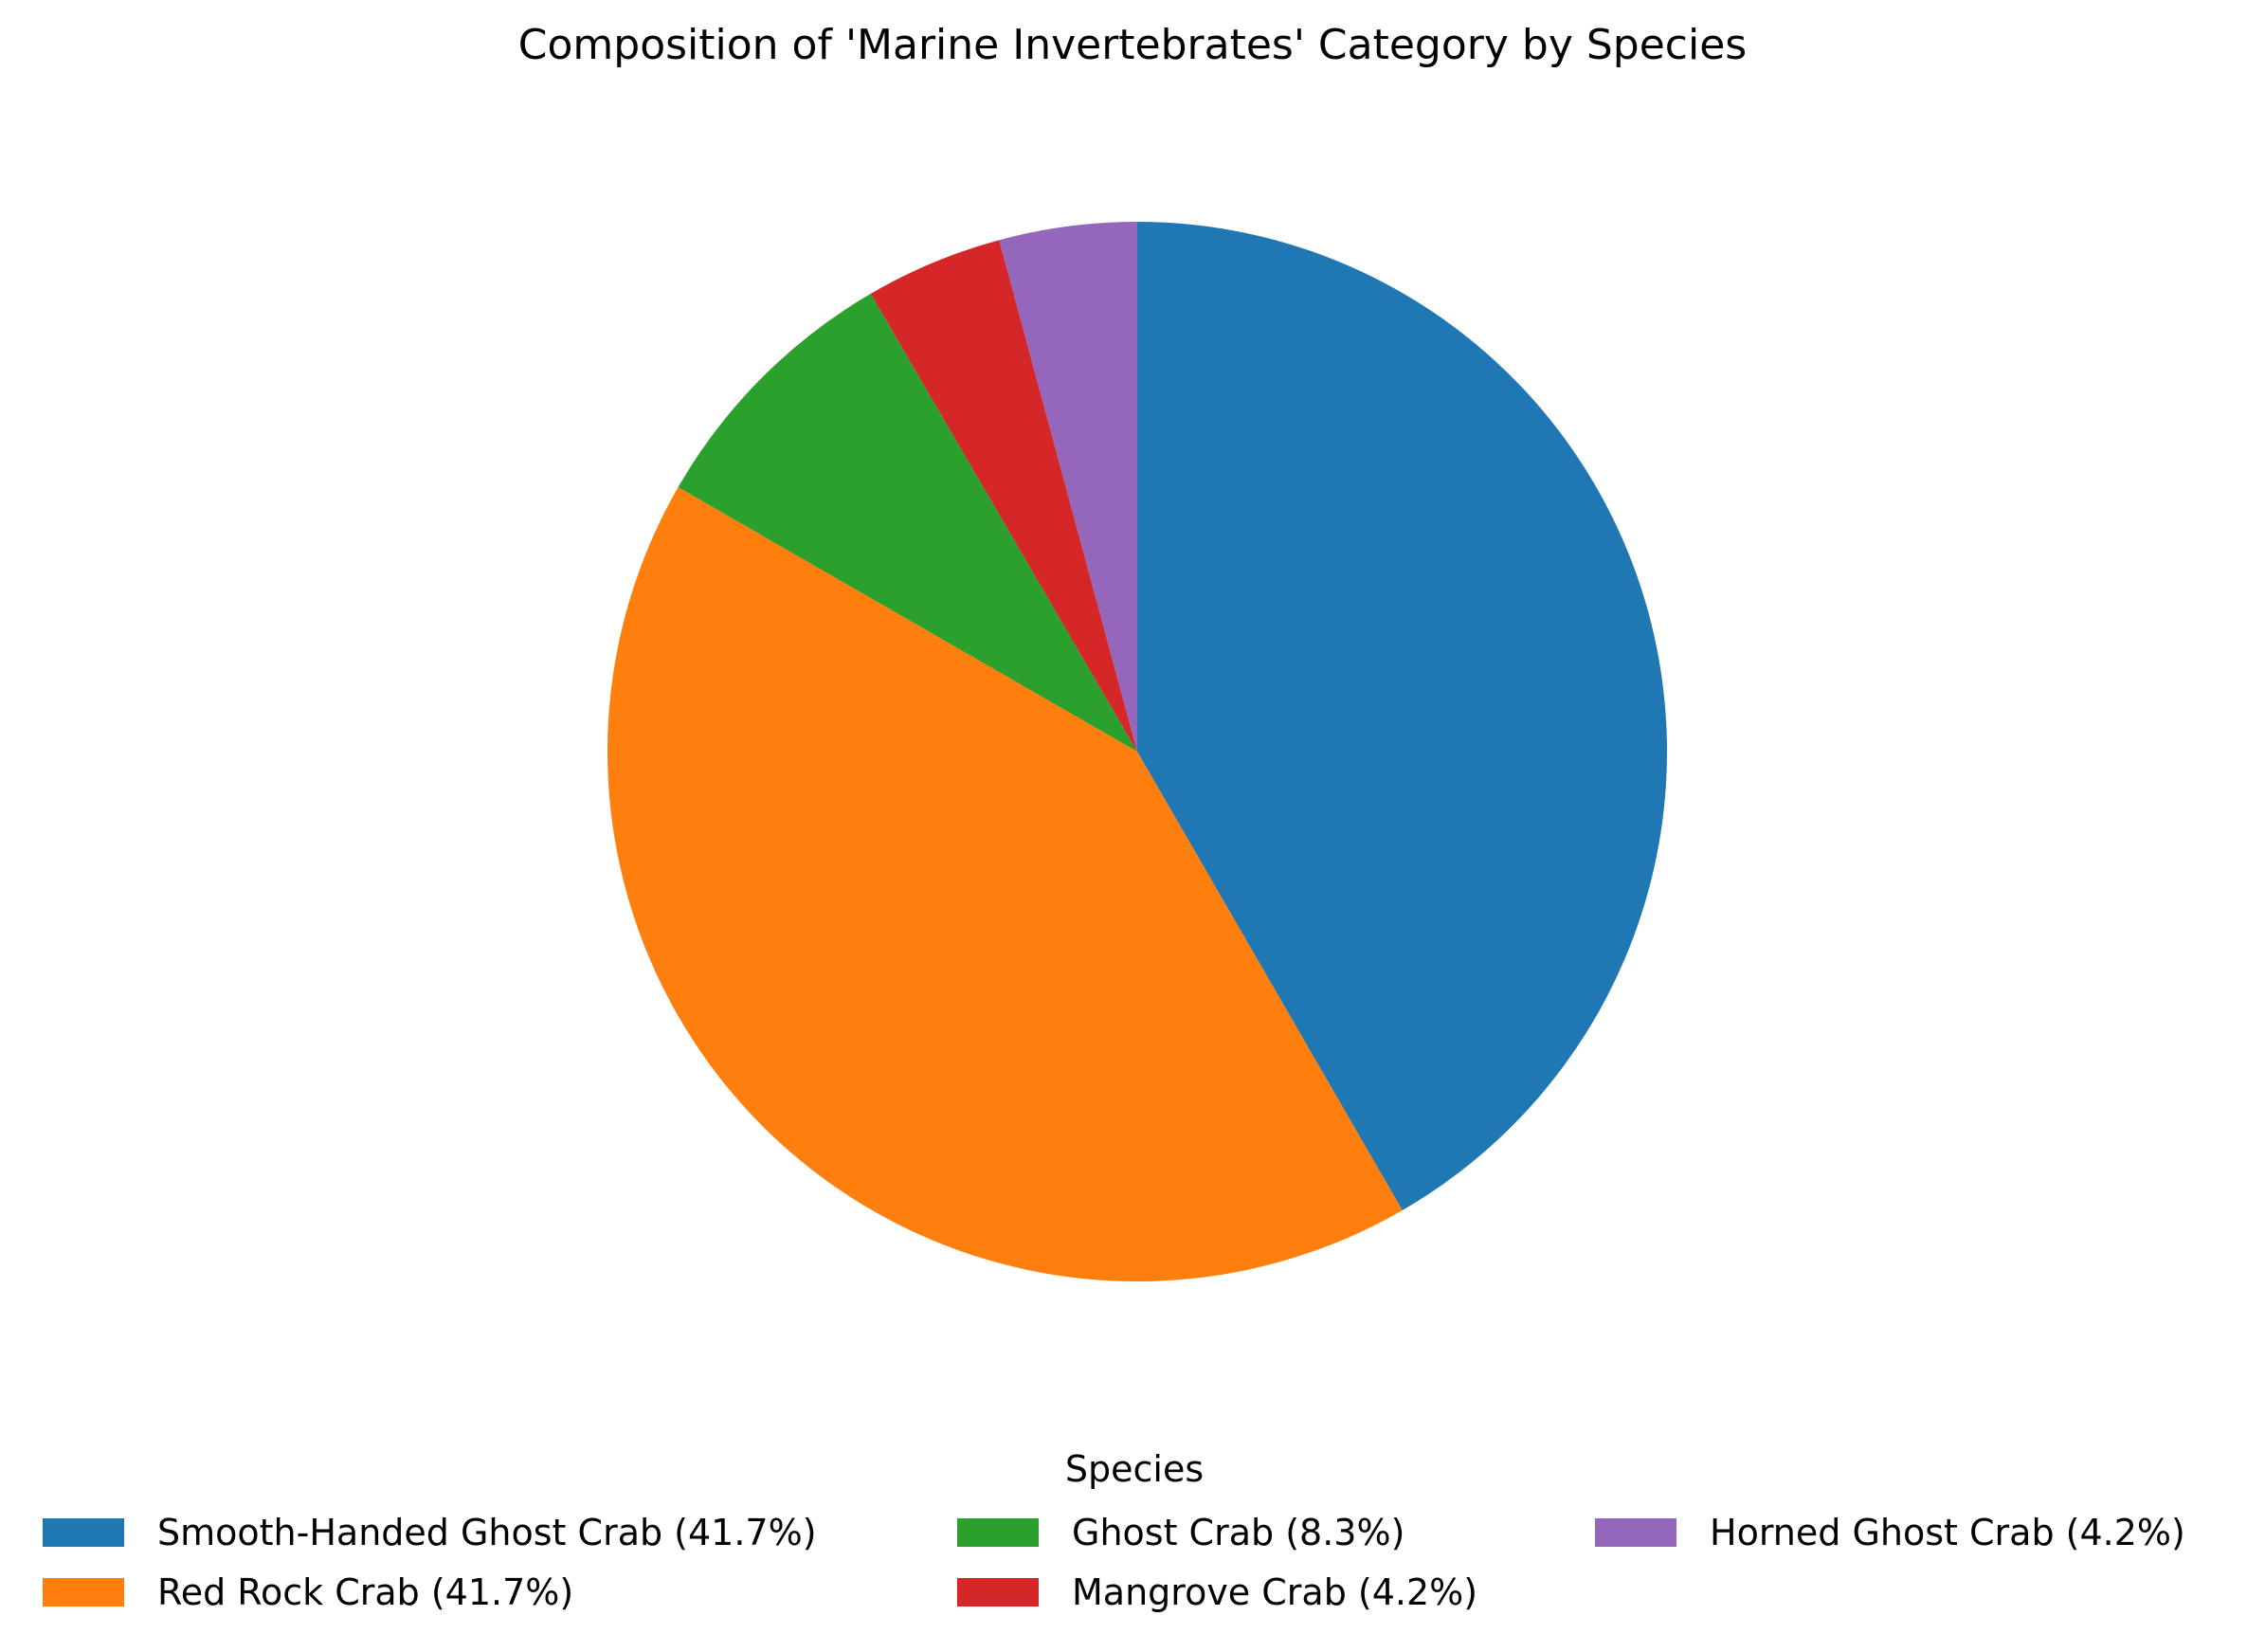  I want to click on legend-label: Smooth-Handed Ghost Crab (41.7%), so click(487, 1532).